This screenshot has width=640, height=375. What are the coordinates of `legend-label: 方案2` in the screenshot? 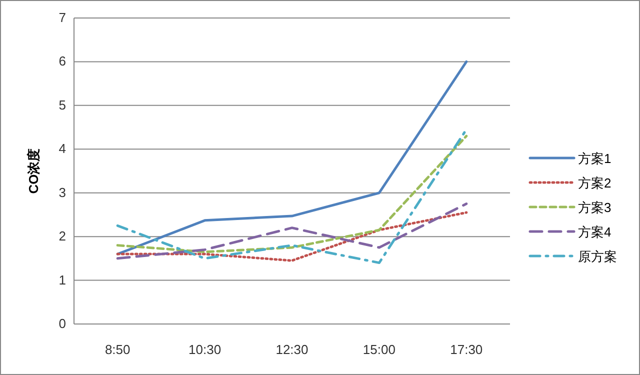 It's located at (595, 183).